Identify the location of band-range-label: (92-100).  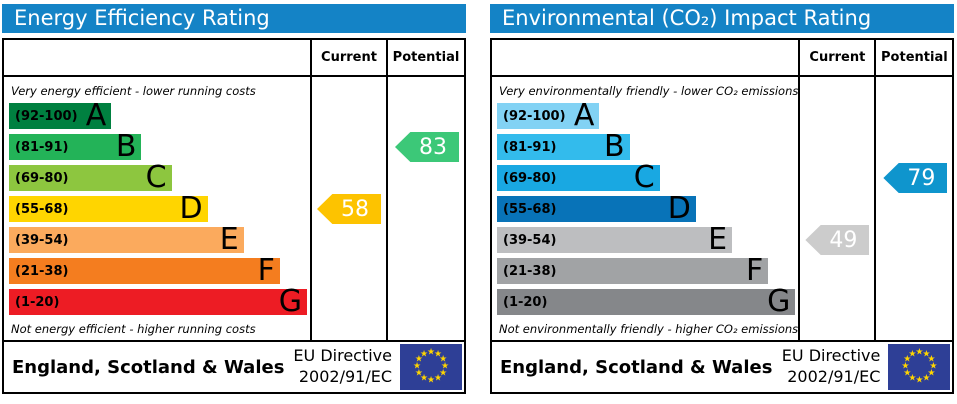
(534, 116).